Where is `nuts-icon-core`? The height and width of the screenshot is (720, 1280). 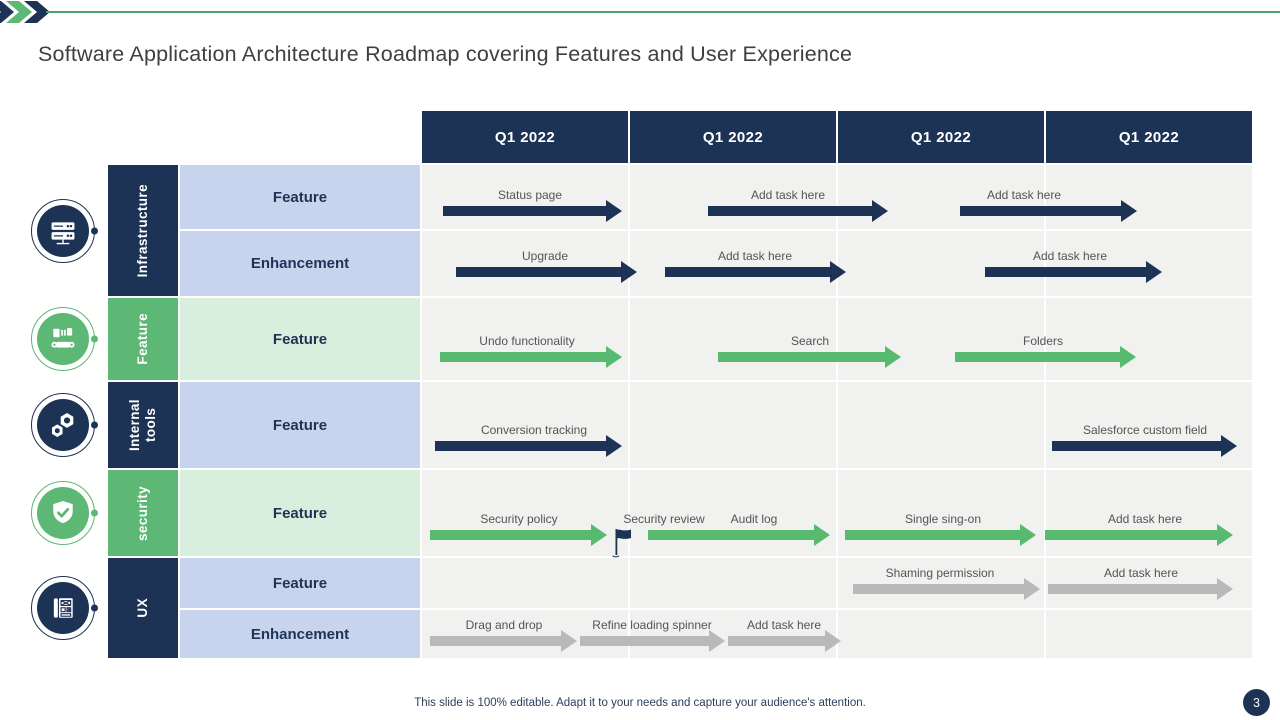 nuts-icon-core is located at coordinates (63, 425).